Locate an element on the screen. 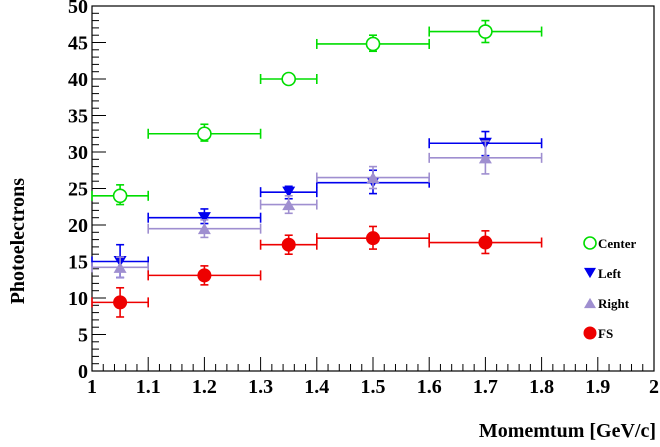 Image resolution: width=660 pixels, height=447 pixels. legend-label: Center is located at coordinates (617, 243).